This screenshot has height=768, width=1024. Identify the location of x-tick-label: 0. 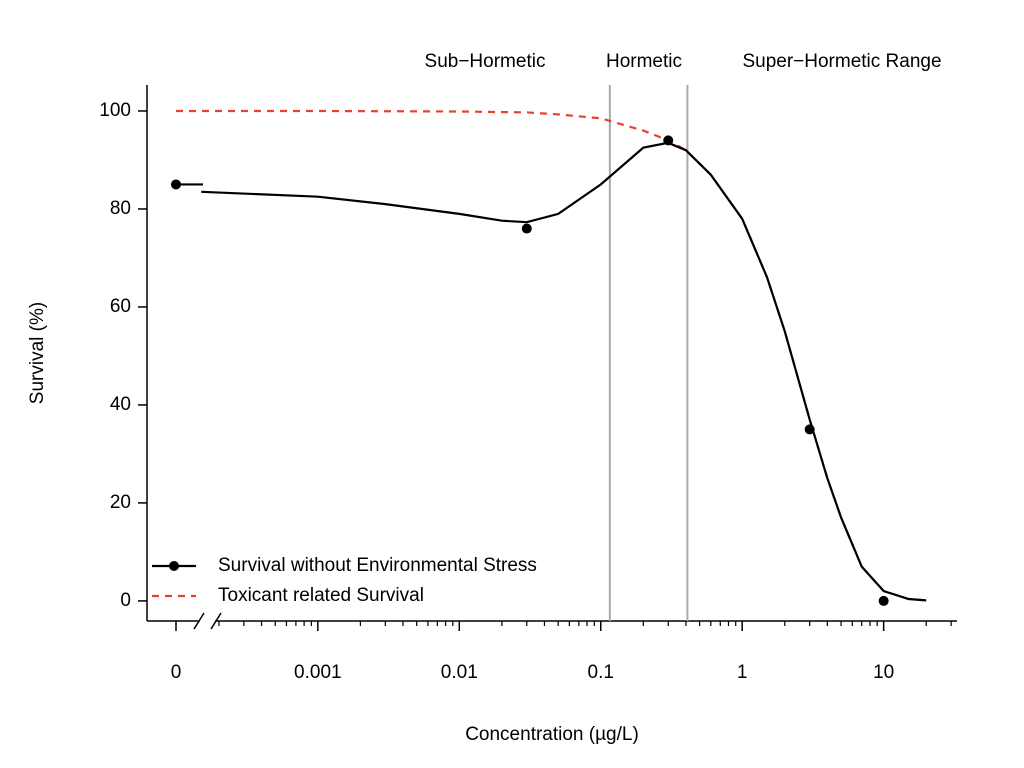
(176, 672).